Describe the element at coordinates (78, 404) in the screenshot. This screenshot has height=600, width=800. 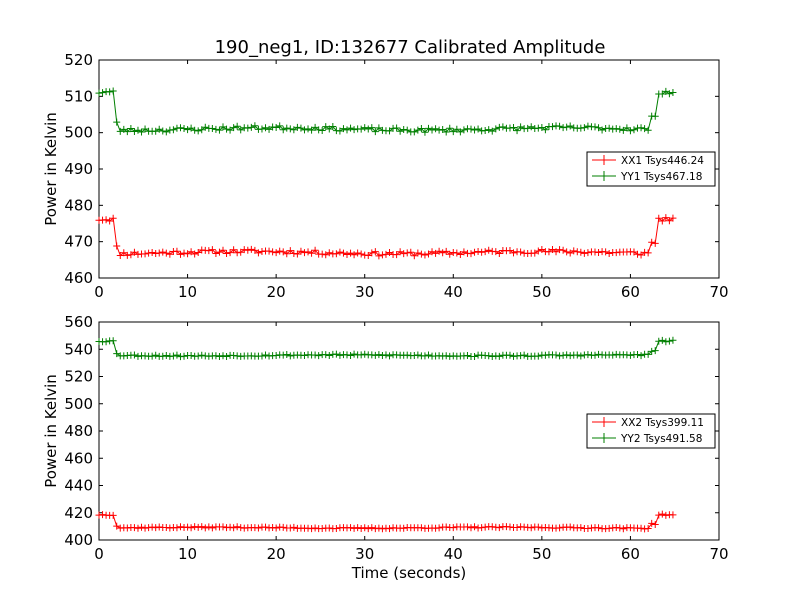
I see `bottom-y-tick-label: 500` at that location.